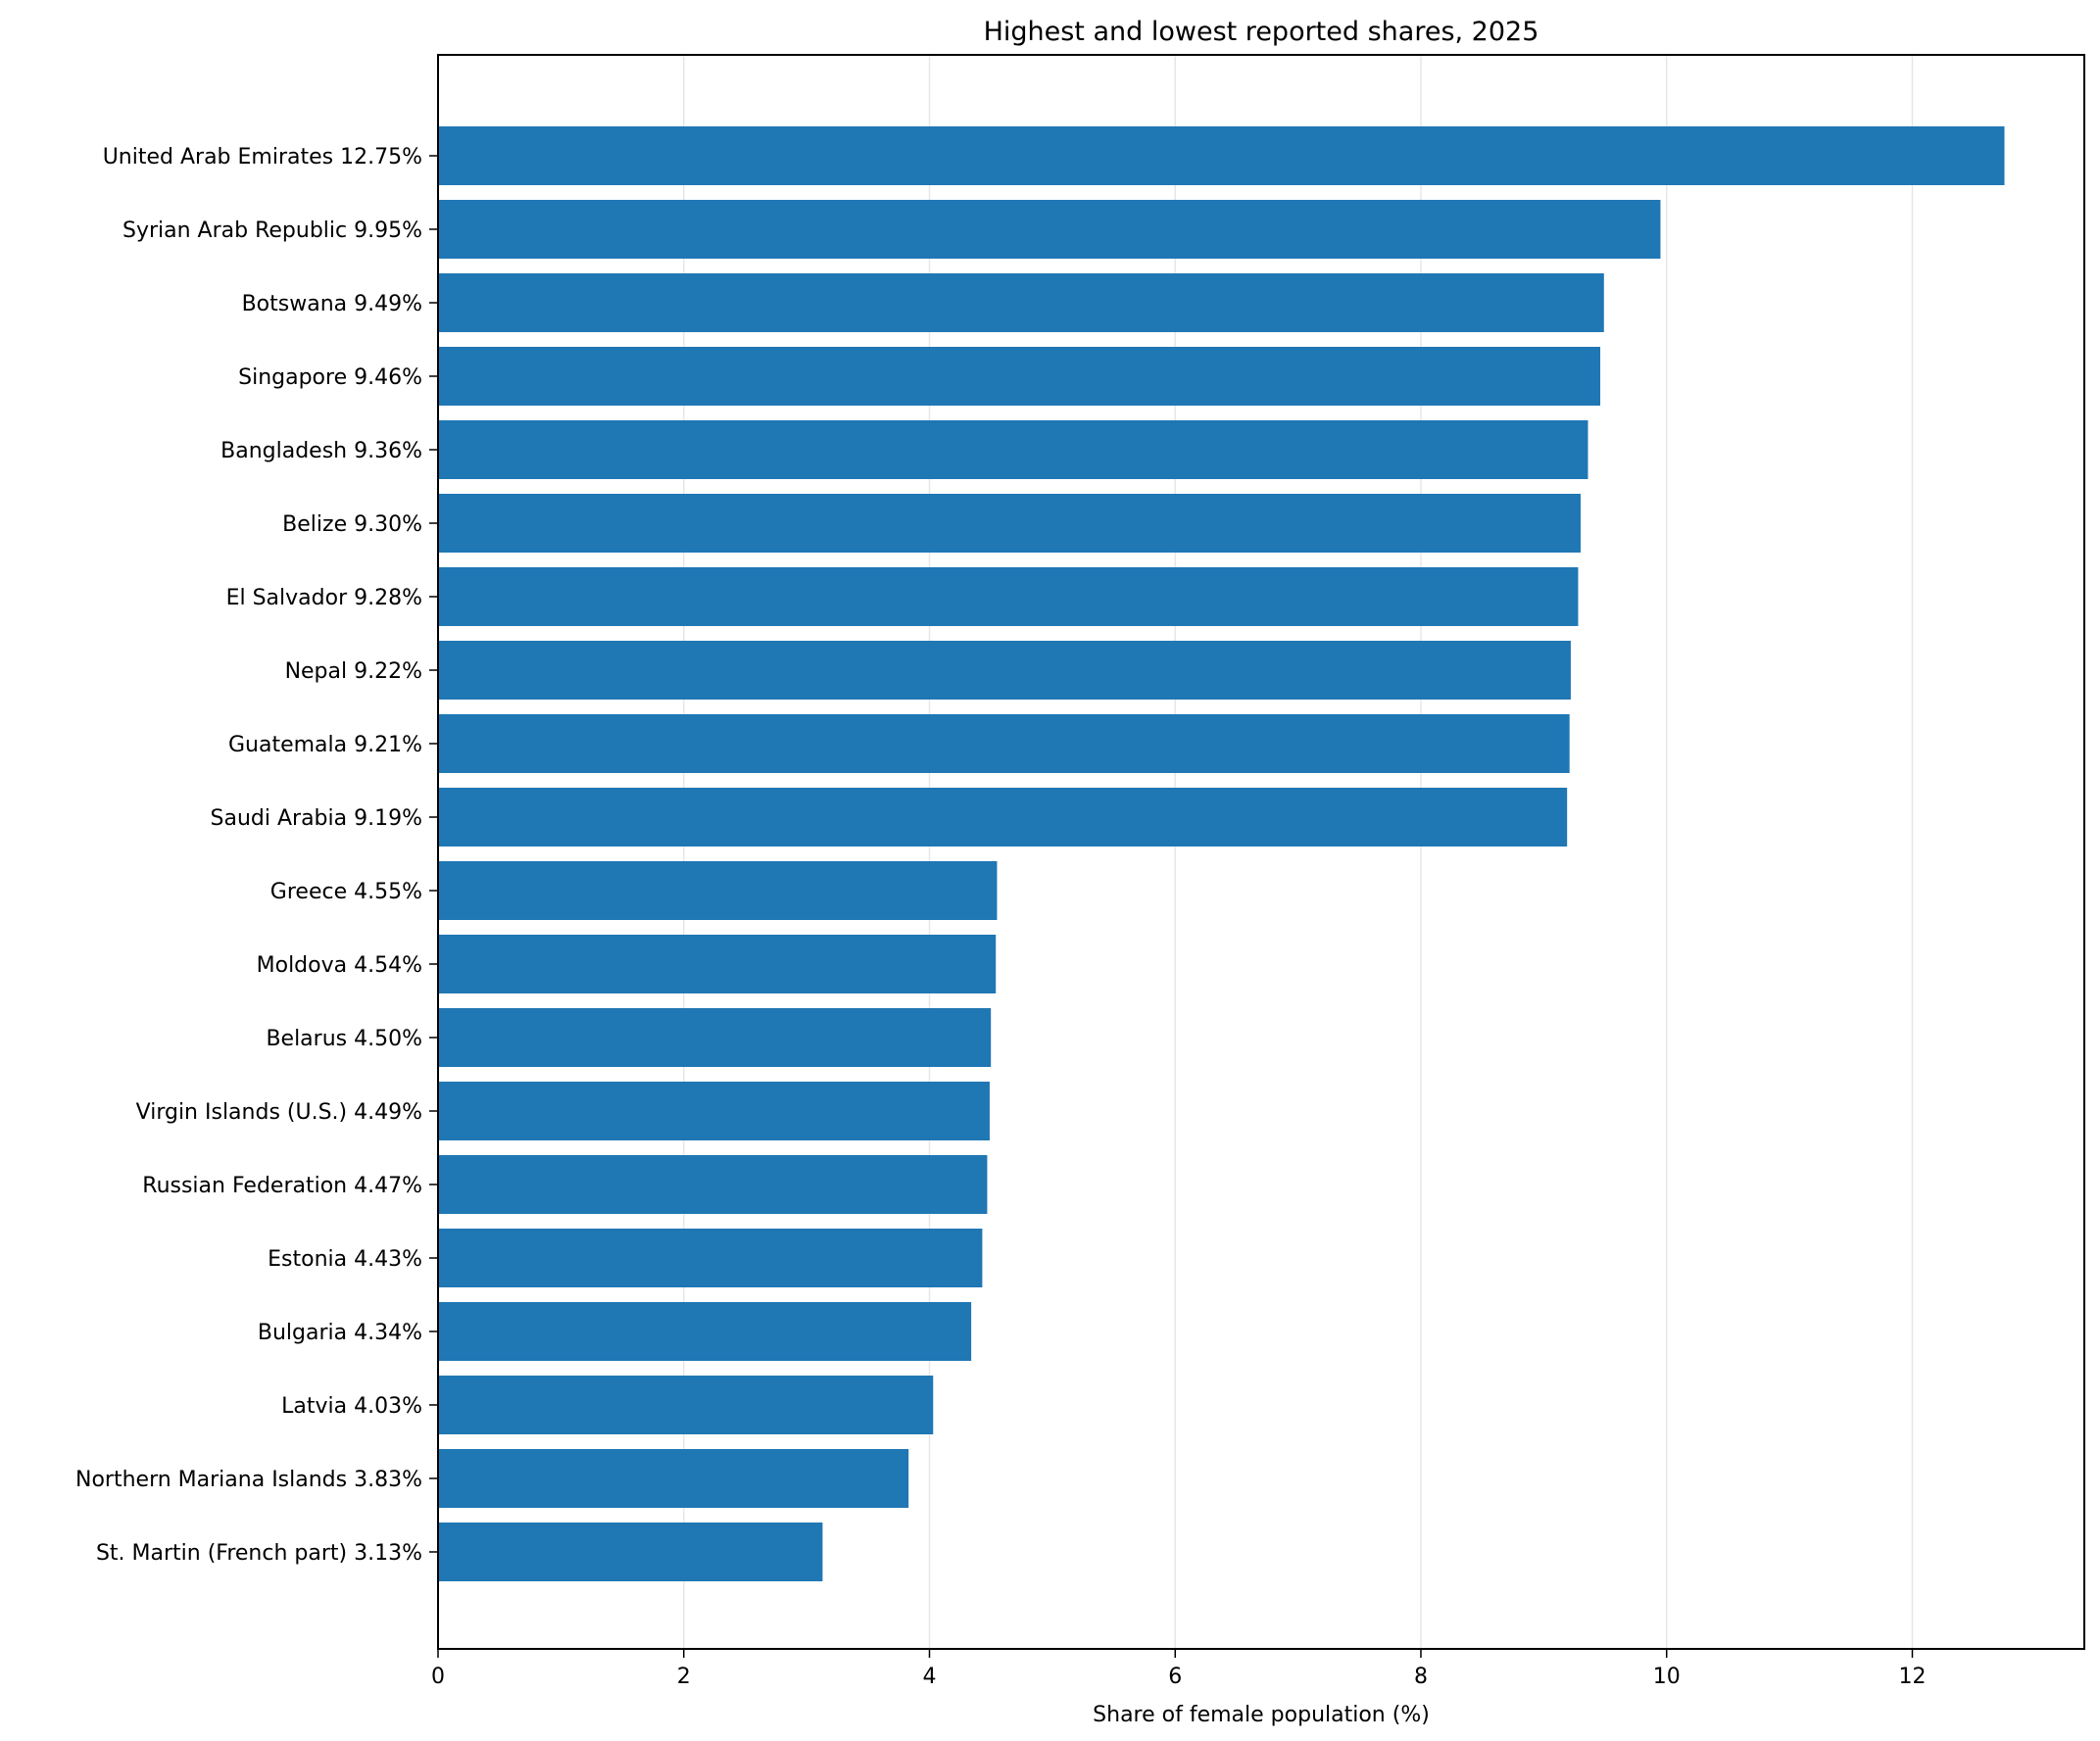  I want to click on x-tick-label: 10, so click(1667, 1677).